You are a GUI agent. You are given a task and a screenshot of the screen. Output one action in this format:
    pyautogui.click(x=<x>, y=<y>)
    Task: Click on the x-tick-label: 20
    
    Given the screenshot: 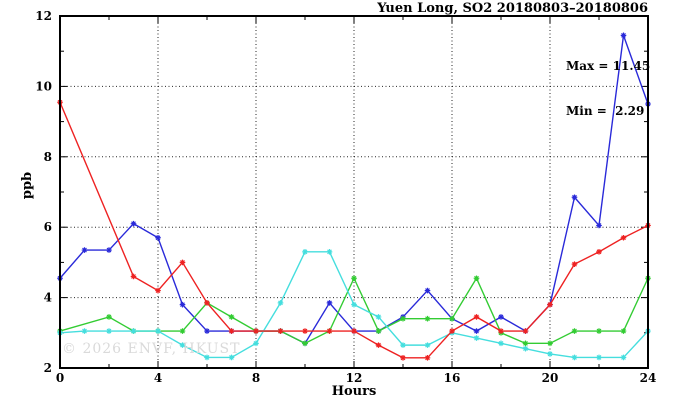 What is the action you would take?
    pyautogui.click(x=550, y=378)
    